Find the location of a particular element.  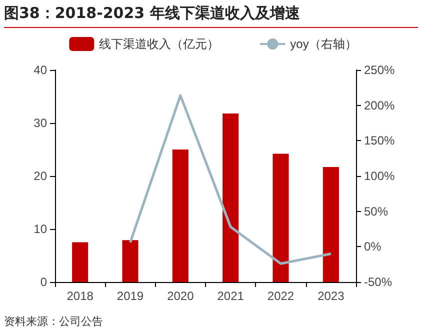

legend-label: 线下渠道收入（亿元） is located at coordinates (159, 44).